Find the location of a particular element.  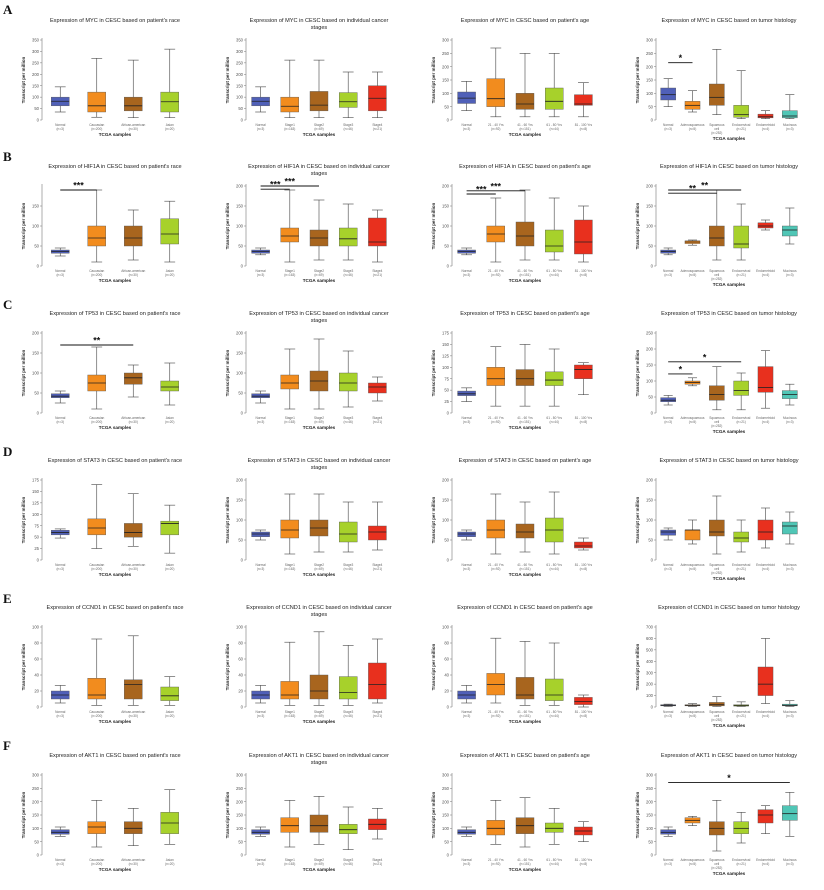

x-category-label: Stage1 is located at coordinates (290, 565).